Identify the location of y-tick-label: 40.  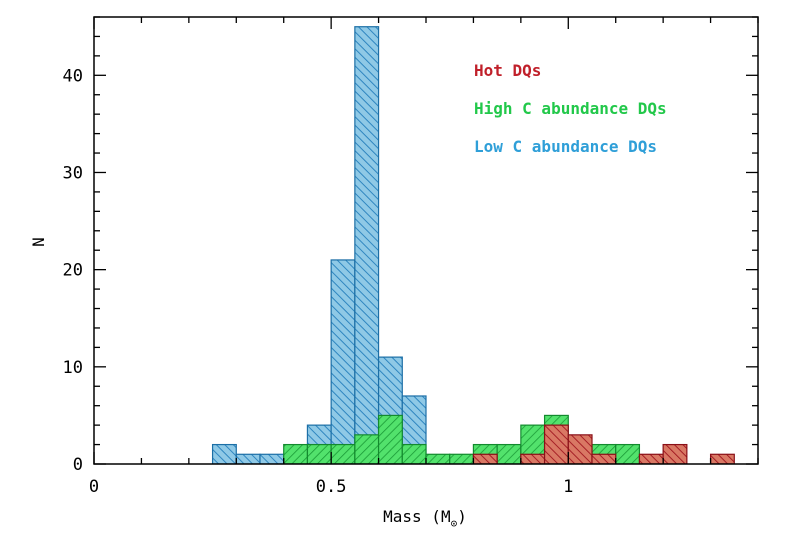
(73, 76).